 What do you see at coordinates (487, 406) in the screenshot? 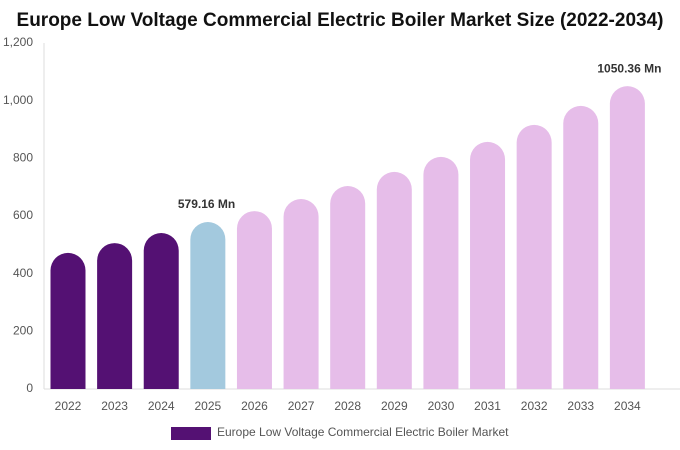
I see `x-tick-label: 2031` at bounding box center [487, 406].